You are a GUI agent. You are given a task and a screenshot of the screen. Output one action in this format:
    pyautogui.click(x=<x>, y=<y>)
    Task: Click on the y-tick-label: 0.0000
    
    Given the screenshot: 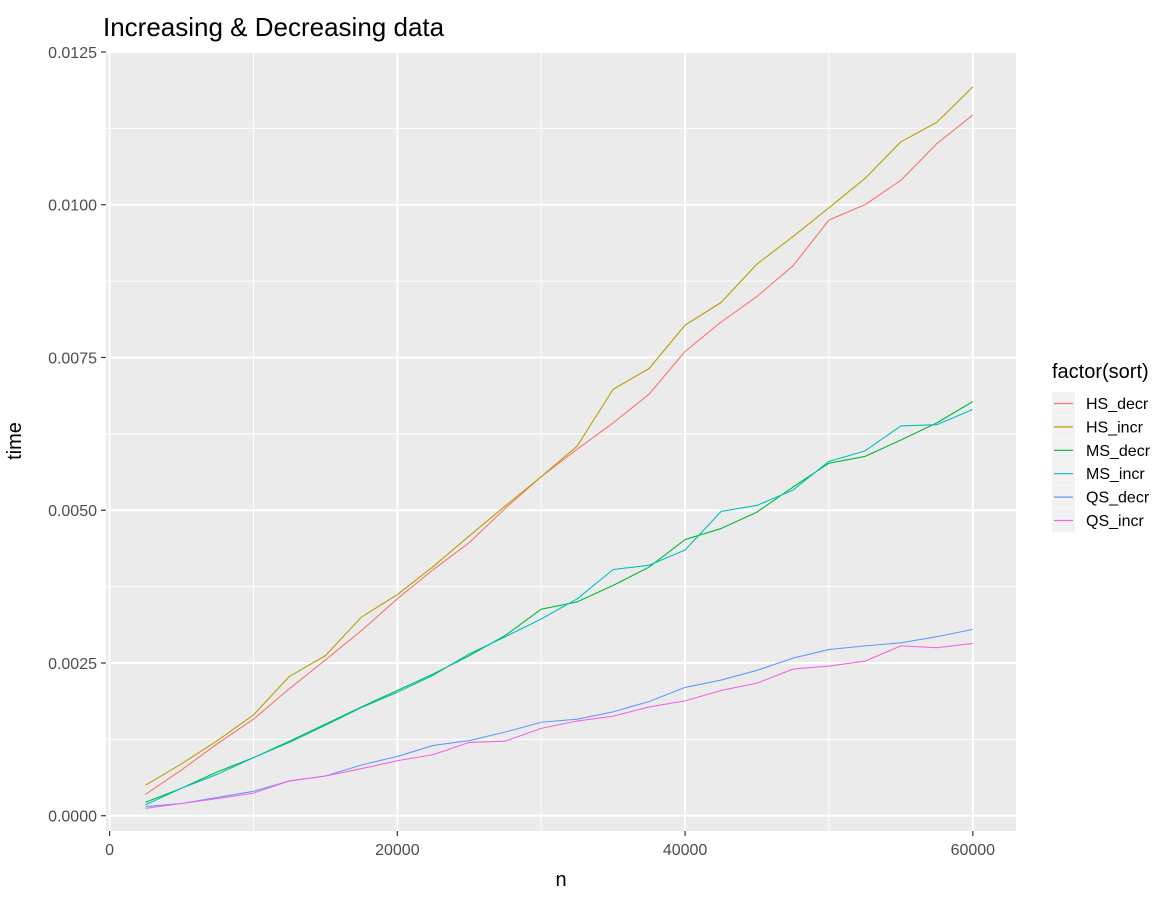 What is the action you would take?
    pyautogui.click(x=72, y=817)
    